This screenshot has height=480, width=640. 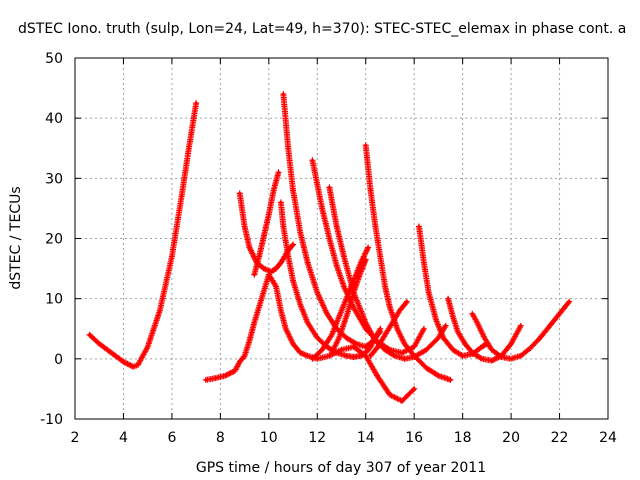 I want to click on x-tick-label: 8, so click(x=220, y=438).